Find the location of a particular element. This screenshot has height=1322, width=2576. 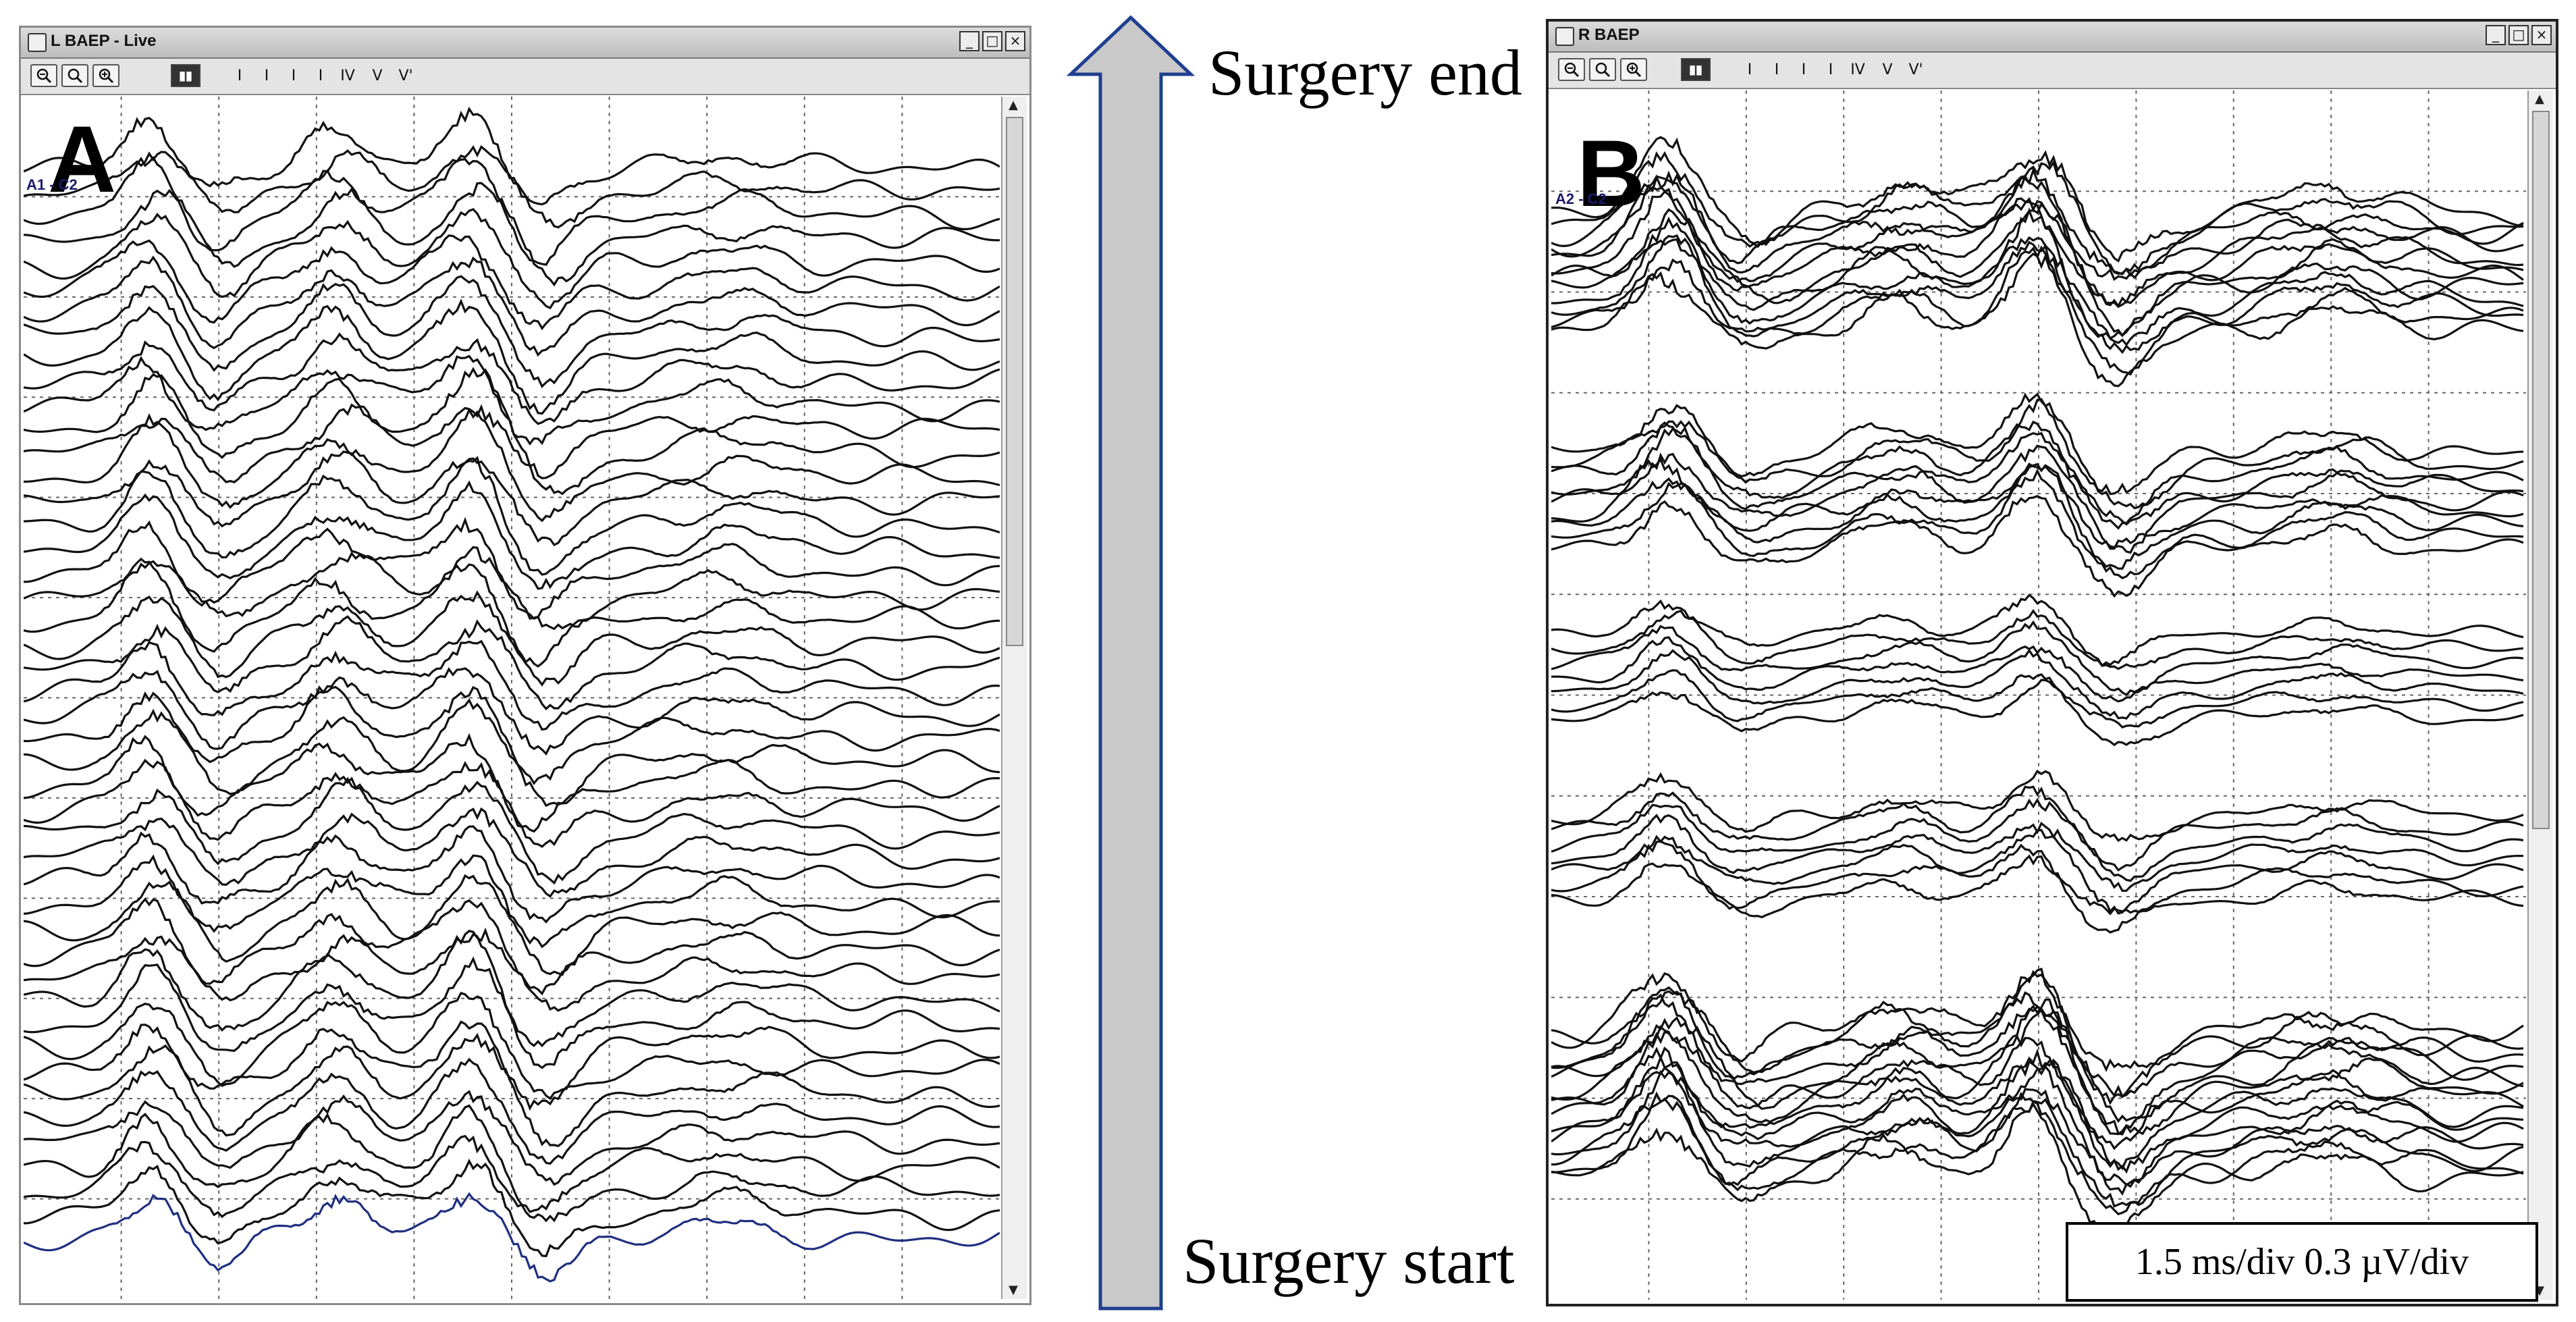

channel-label: A2 - C2 is located at coordinates (1581, 198).